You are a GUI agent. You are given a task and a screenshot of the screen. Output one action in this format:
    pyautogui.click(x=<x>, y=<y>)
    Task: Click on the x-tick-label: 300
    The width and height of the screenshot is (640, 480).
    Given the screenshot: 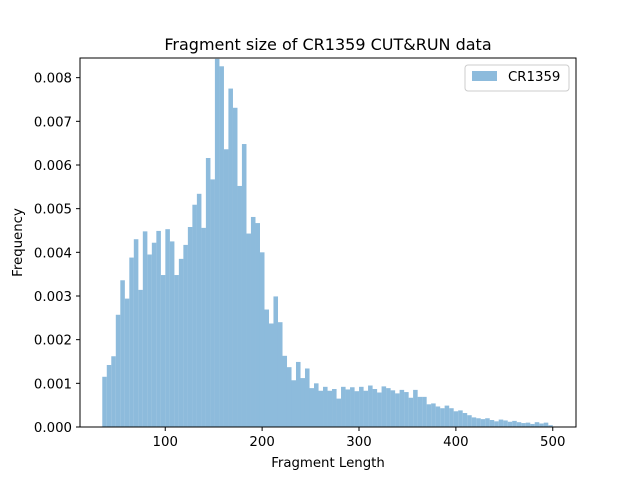 What is the action you would take?
    pyautogui.click(x=358, y=442)
    